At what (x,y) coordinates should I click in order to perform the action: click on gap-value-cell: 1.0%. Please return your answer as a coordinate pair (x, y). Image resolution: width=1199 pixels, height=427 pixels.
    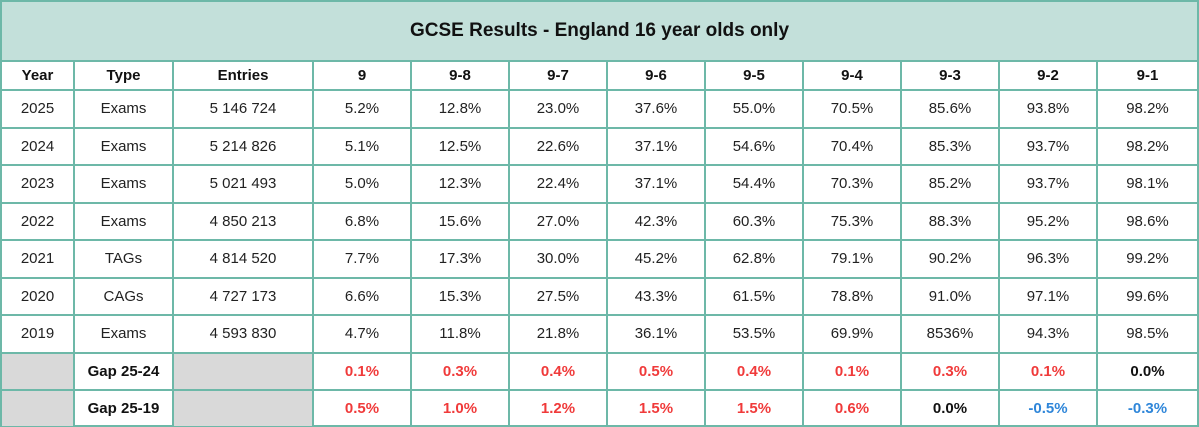
    Looking at the image, I should click on (460, 407).